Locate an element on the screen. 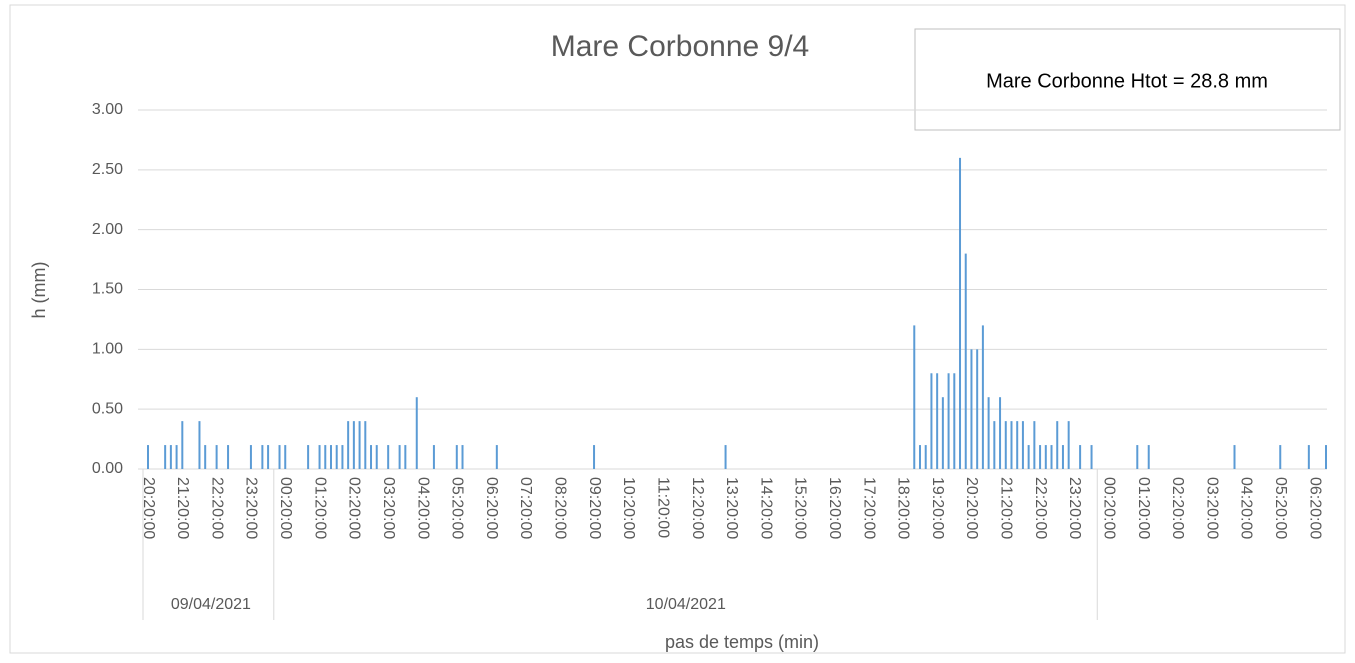 The height and width of the screenshot is (663, 1355). x-tick-label: 11:20:00 is located at coordinates (662, 507).